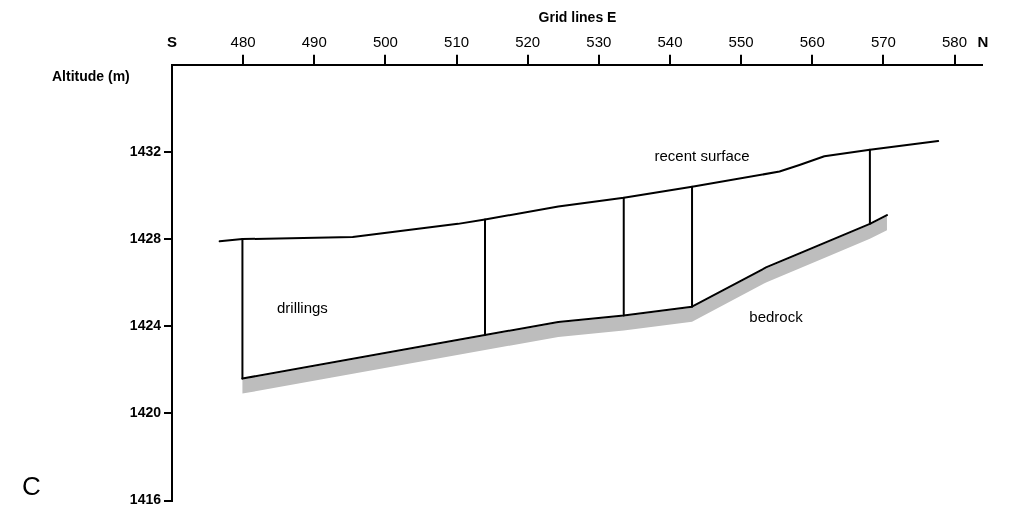 This screenshot has height=512, width=1020. What do you see at coordinates (955, 41) in the screenshot?
I see `x-tick-label: 580` at bounding box center [955, 41].